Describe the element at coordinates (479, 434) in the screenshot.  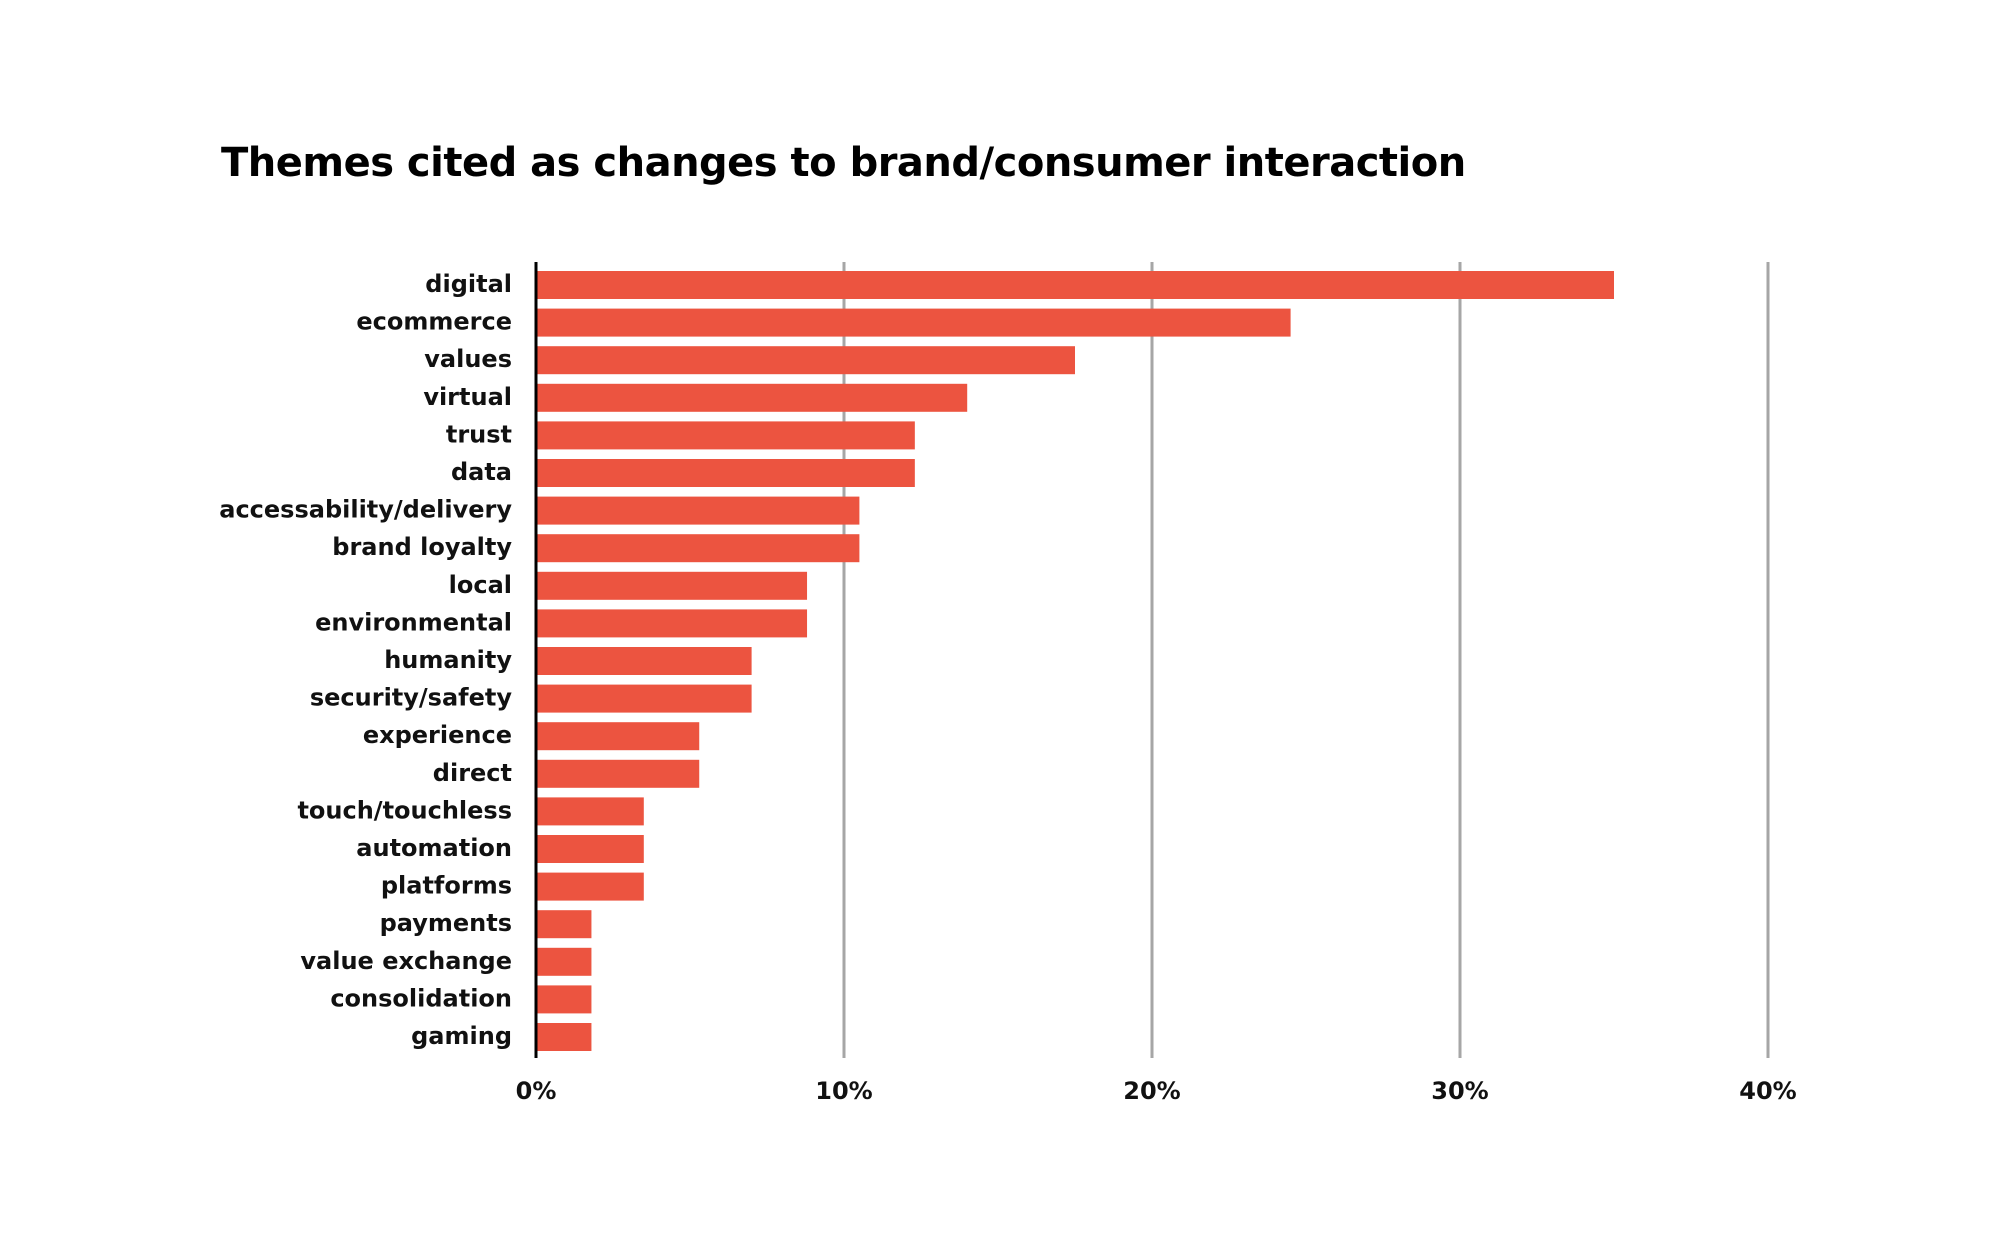
I see `category-label-trust: trust` at that location.